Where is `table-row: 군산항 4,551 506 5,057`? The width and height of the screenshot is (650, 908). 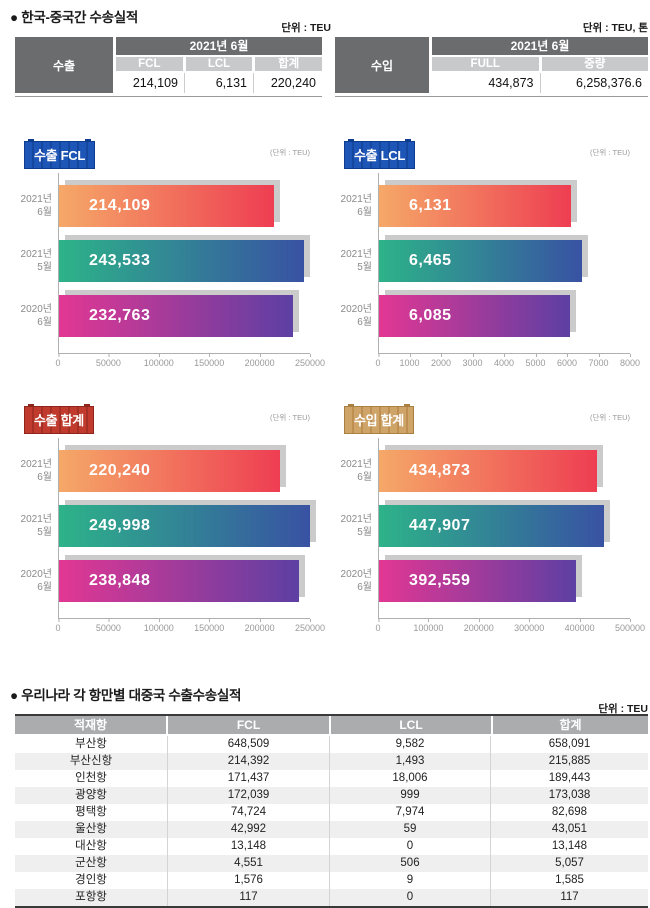
table-row: 군산항 4,551 506 5,057 is located at coordinates (331, 863).